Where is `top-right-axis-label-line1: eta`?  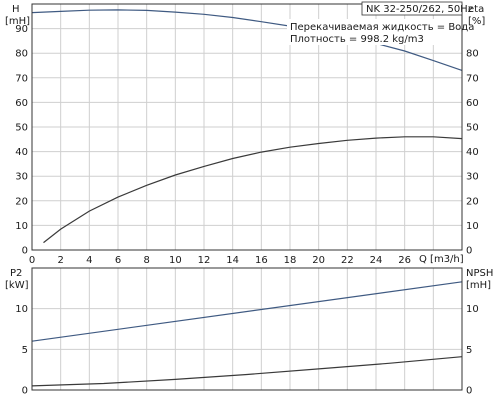 top-right-axis-label-line1: eta is located at coordinates (476, 9).